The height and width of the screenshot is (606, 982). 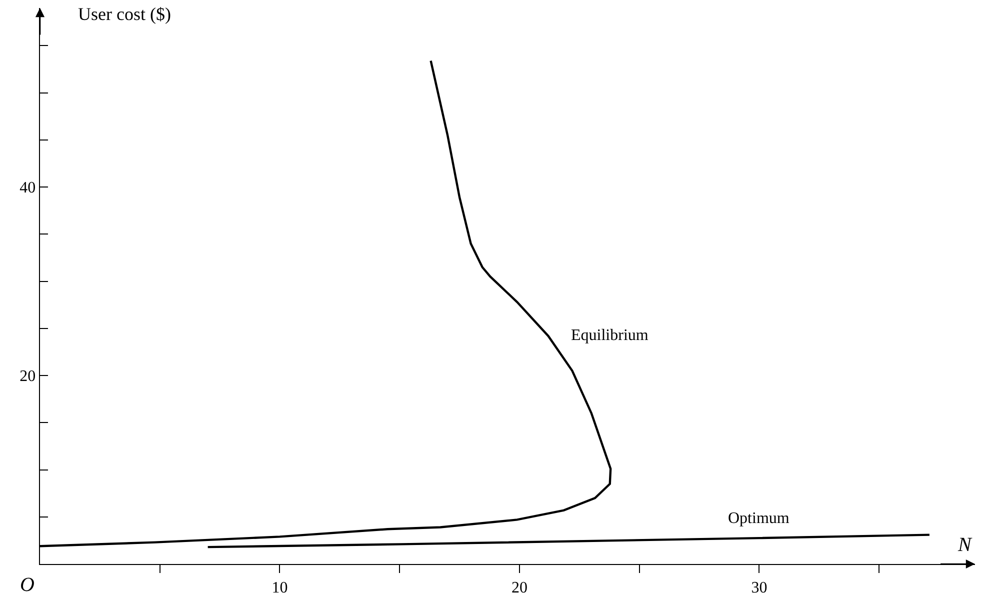 I want to click on x-tick-label: 10, so click(x=280, y=587).